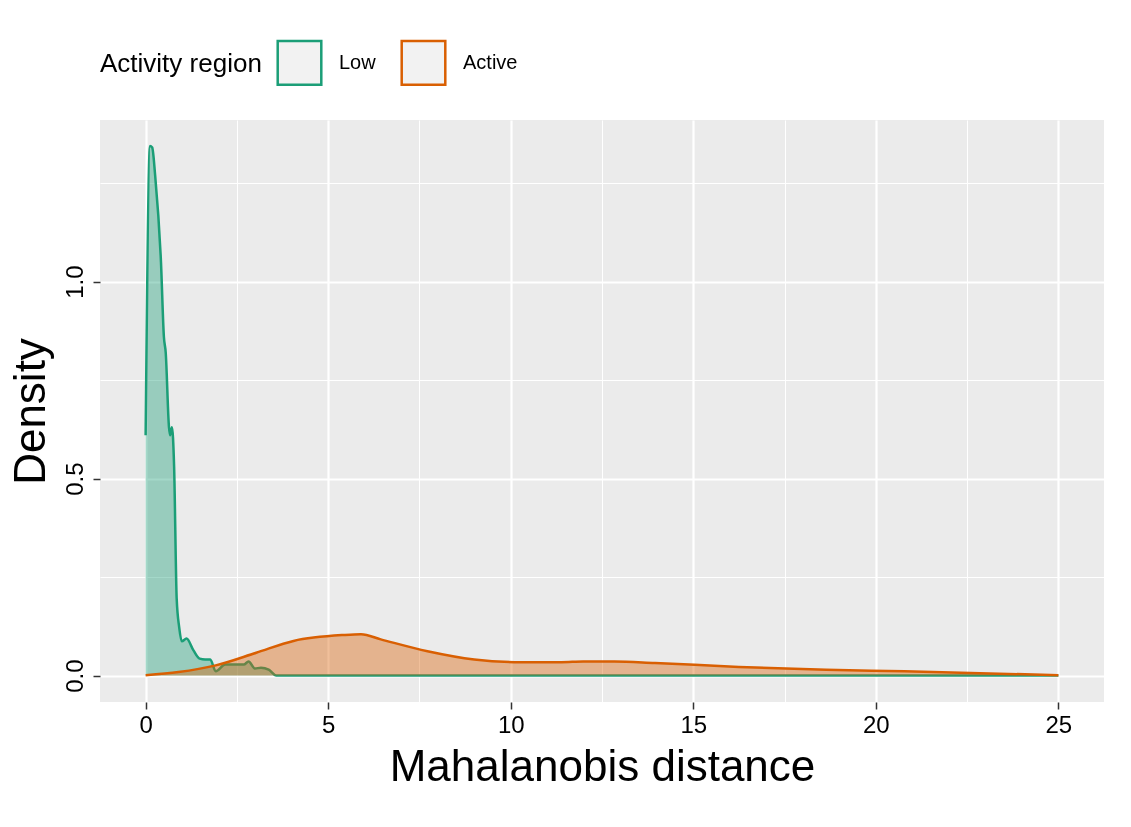 The width and height of the screenshot is (1131, 827). What do you see at coordinates (358, 61) in the screenshot?
I see `legend-label: Low` at bounding box center [358, 61].